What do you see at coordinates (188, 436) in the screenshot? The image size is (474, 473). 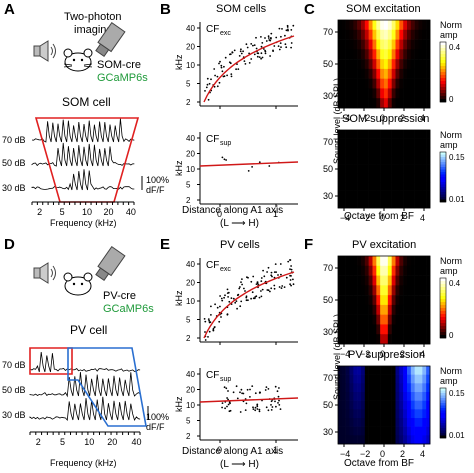 I see `bot-ytick-label: 2` at bounding box center [188, 436].